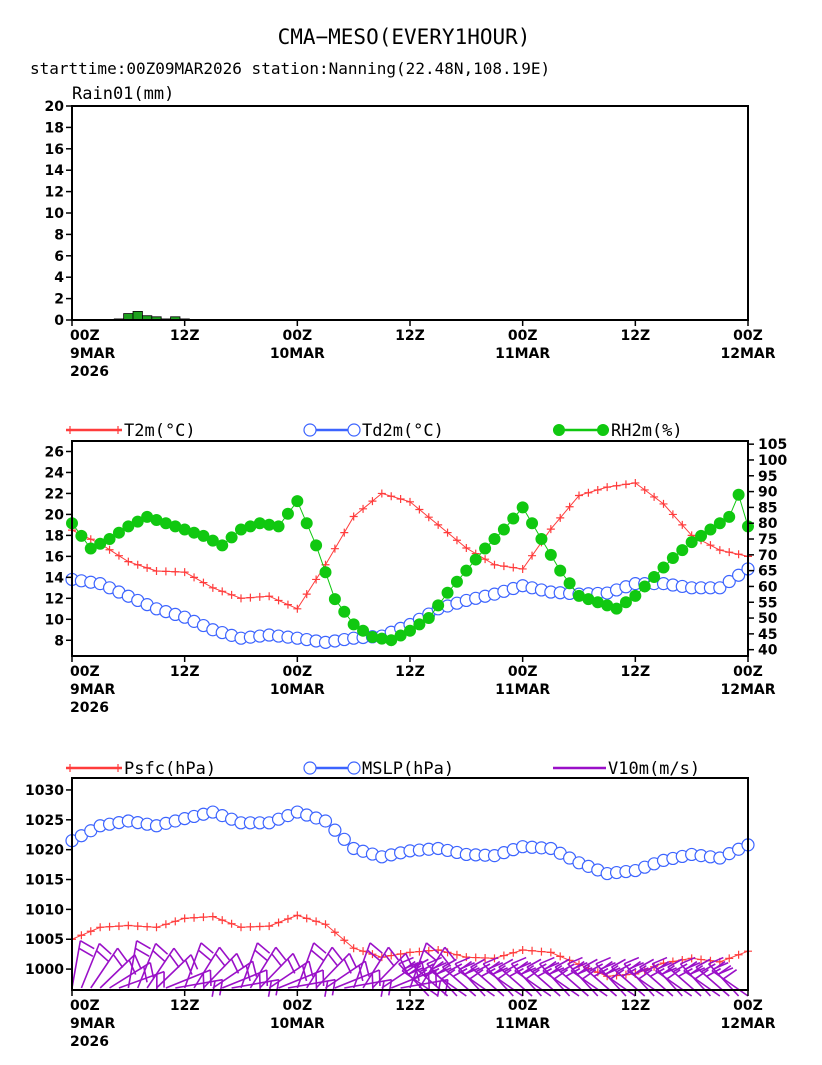 The image size is (822, 1065). I want to click on y-right-tick-label: 55, so click(767, 603).